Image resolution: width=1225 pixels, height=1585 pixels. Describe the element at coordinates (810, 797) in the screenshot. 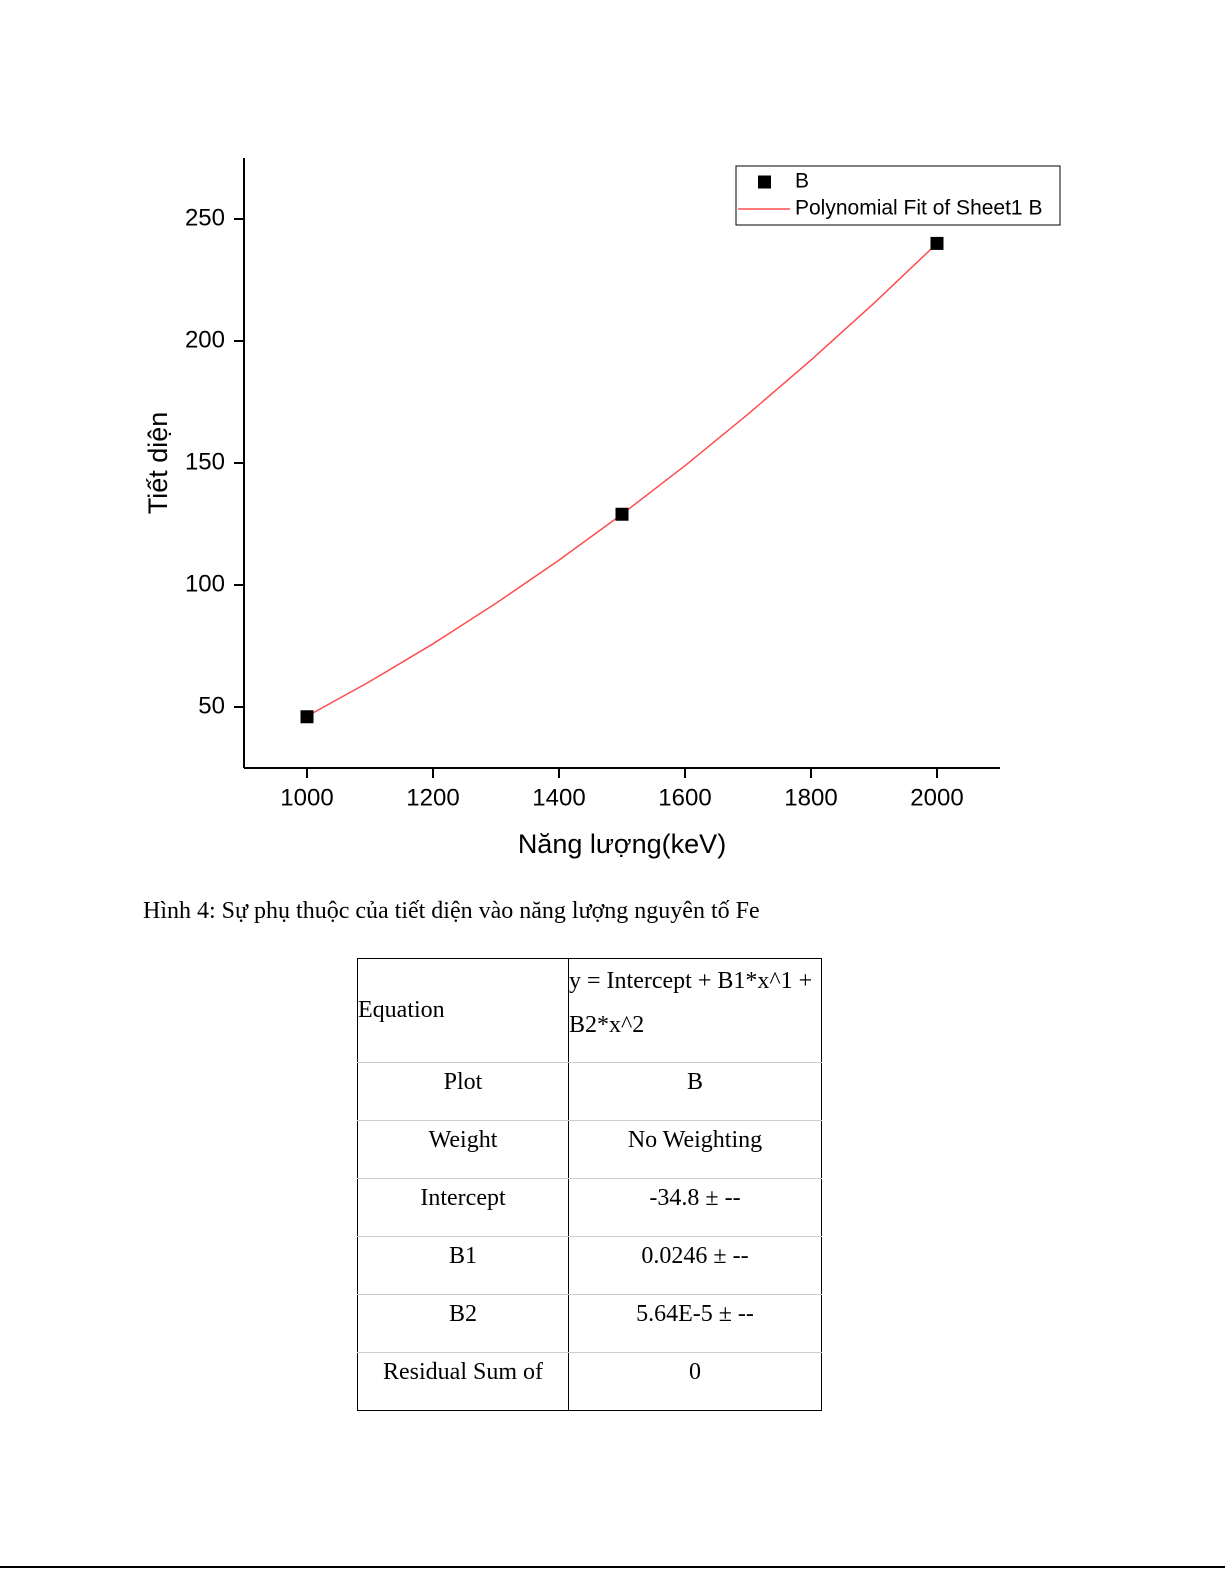

I see `x-tick-label: 1800` at that location.